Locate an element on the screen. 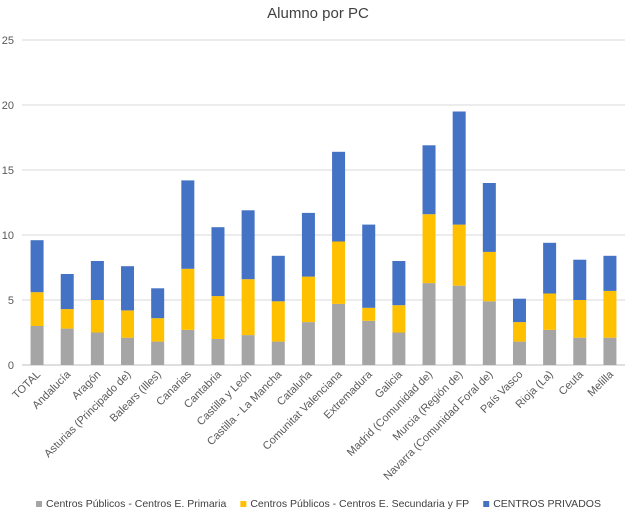 This screenshot has height=521, width=637. legend-item: Centros Públicos - Centros E. Primaria is located at coordinates (131, 504).